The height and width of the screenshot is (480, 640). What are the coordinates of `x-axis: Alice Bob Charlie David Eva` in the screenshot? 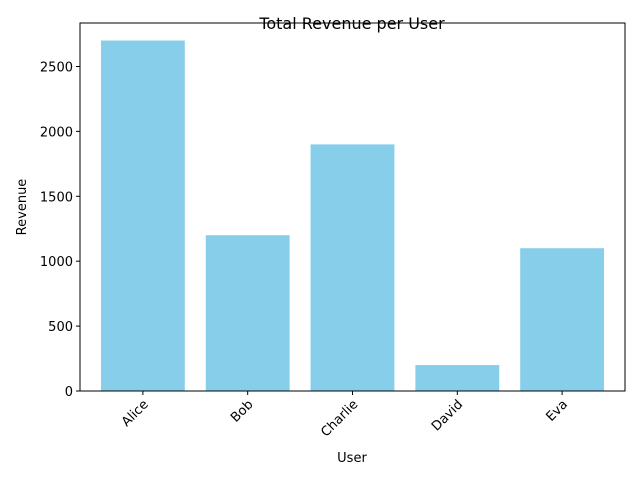 It's located at (345, 415).